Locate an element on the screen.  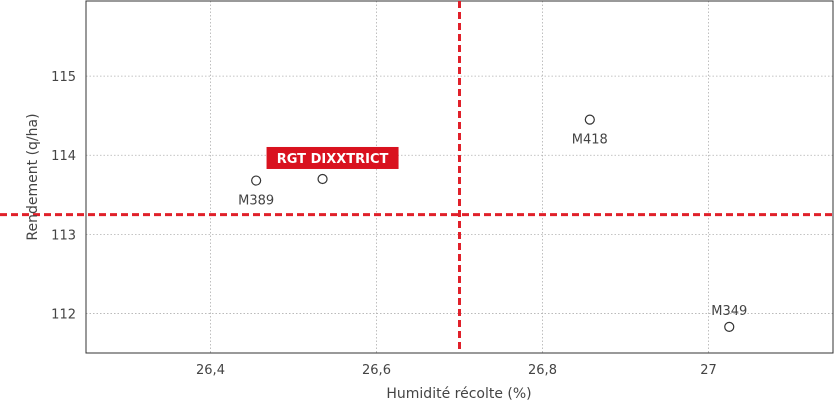
highlight-point-label: RGT DIXXTRICT is located at coordinates (333, 159).